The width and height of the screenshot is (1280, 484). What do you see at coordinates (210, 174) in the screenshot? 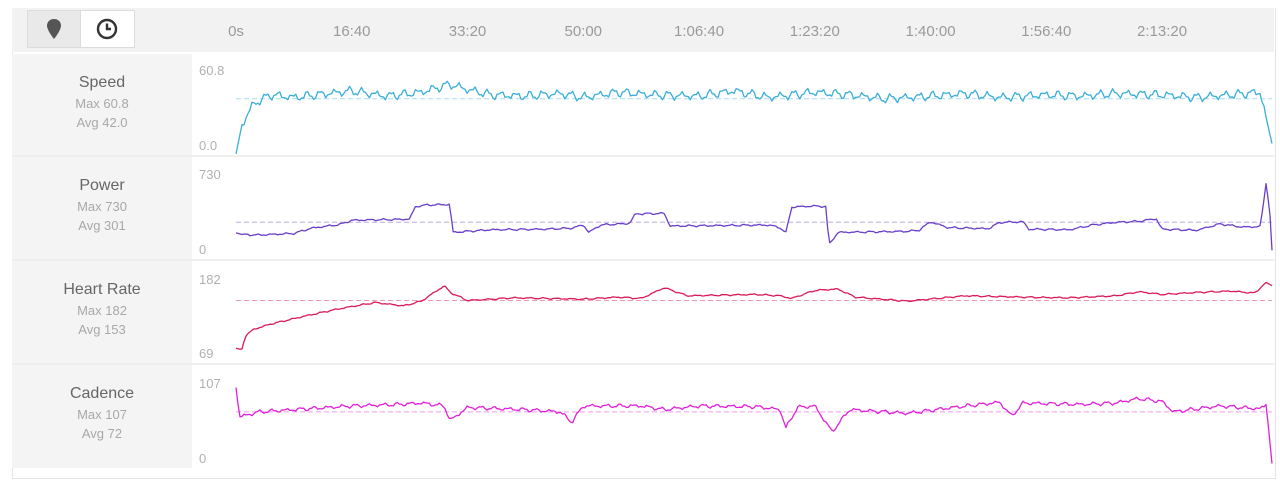
I see `power-y-max-label: 730` at bounding box center [210, 174].